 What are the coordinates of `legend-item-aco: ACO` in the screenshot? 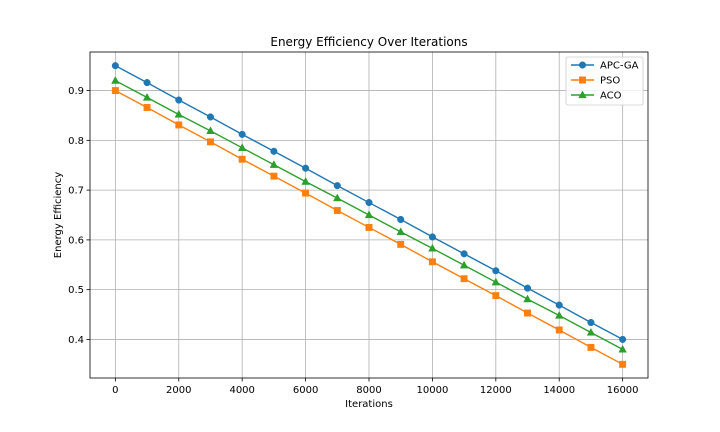 It's located at (596, 96).